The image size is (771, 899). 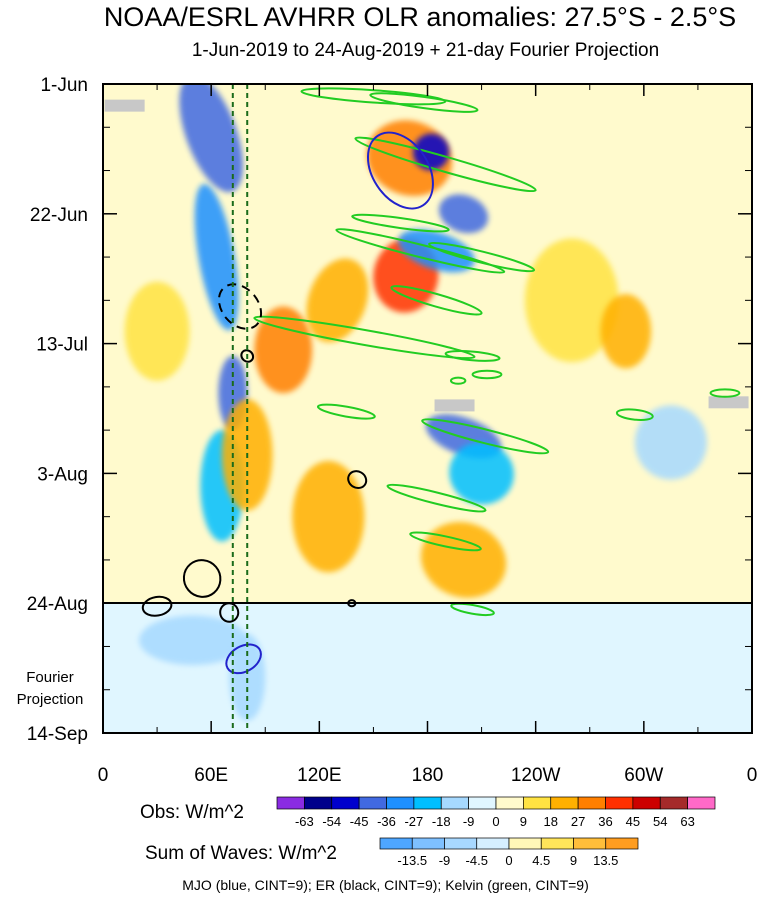 I want to click on obs-label-6: -9, so click(x=469, y=821).